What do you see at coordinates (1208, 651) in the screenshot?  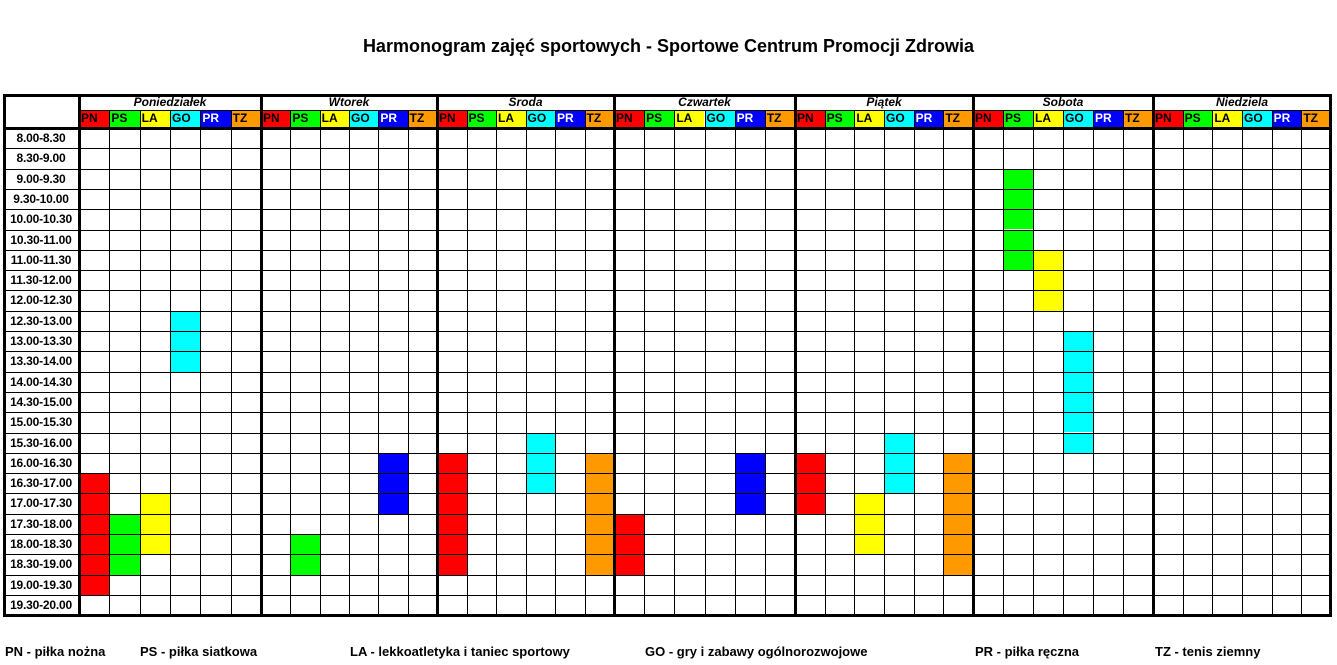 I see `legend-item-tz: TZ - tenis ziemny` at bounding box center [1208, 651].